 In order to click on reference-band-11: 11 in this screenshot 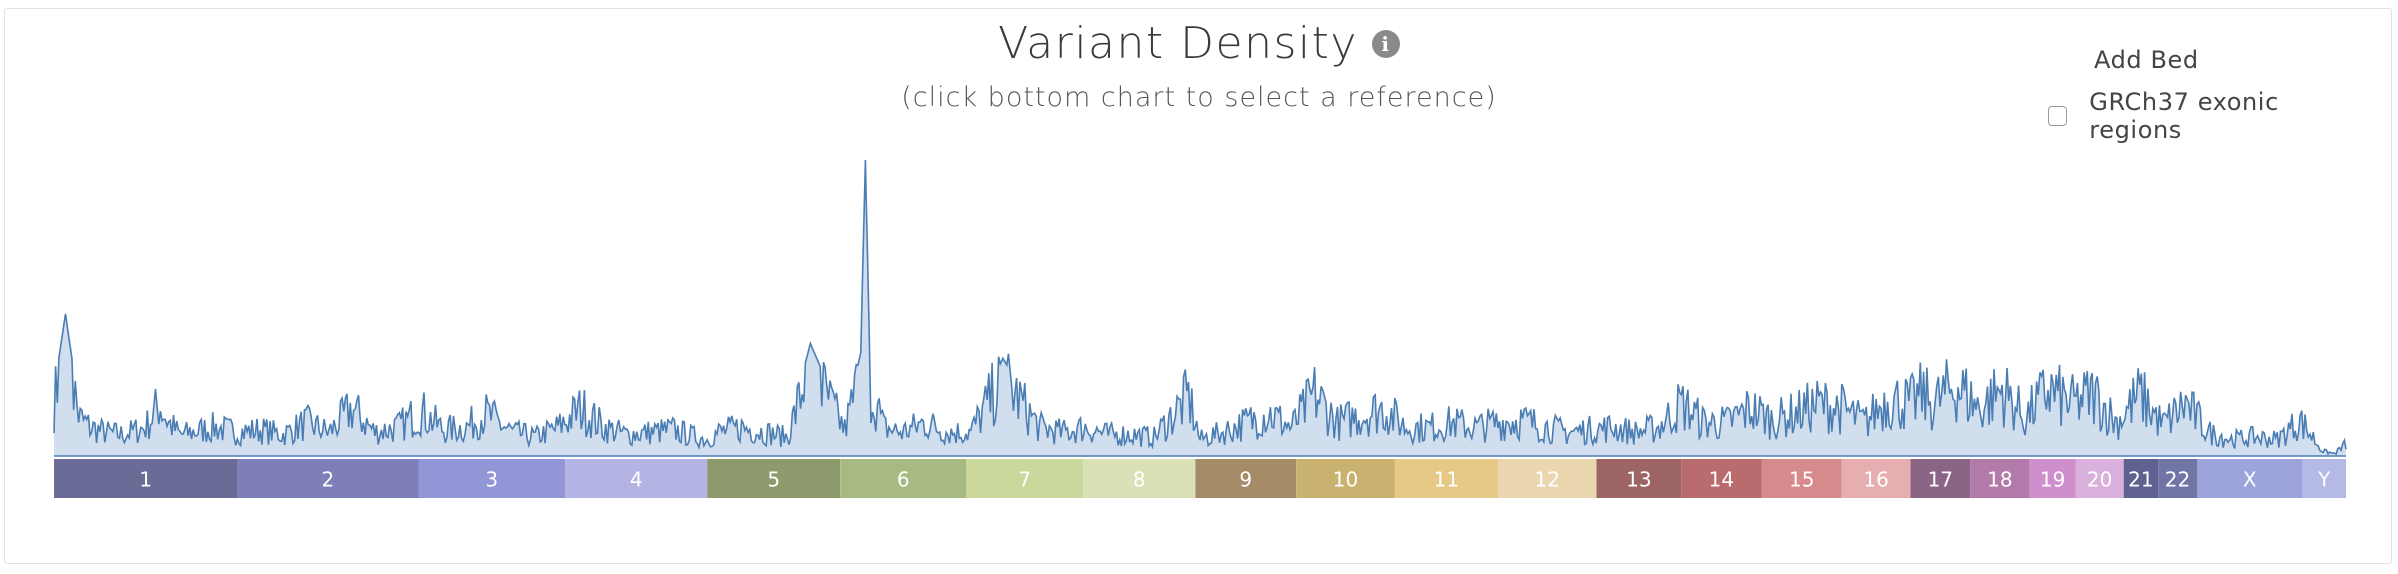, I will do `click(1446, 478)`.